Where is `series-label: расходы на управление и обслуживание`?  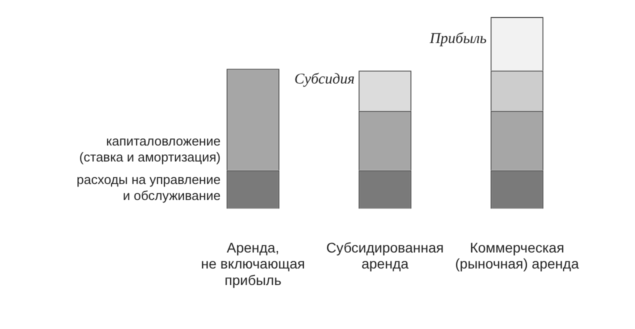
series-label: расходы на управление и обслуживание is located at coordinates (148, 187).